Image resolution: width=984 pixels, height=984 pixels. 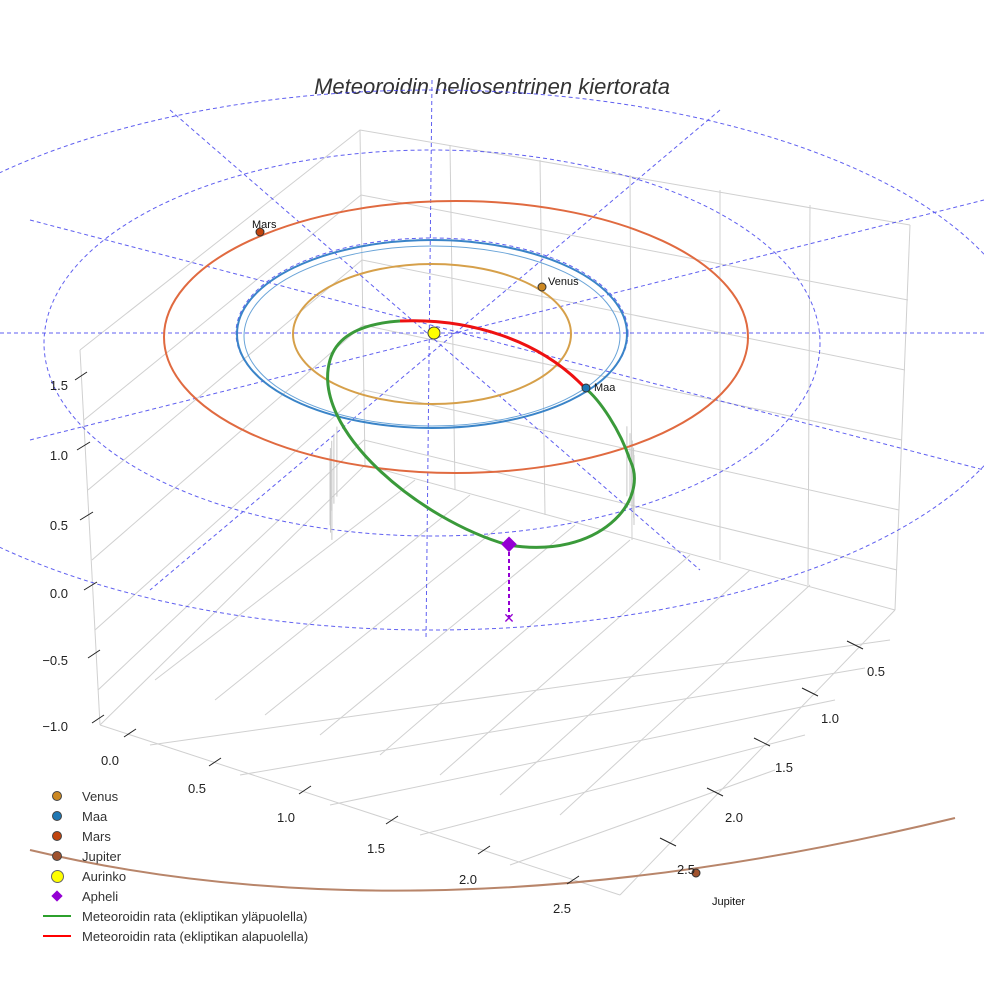 I want to click on z-tick-label: 1.5, so click(x=59, y=385).